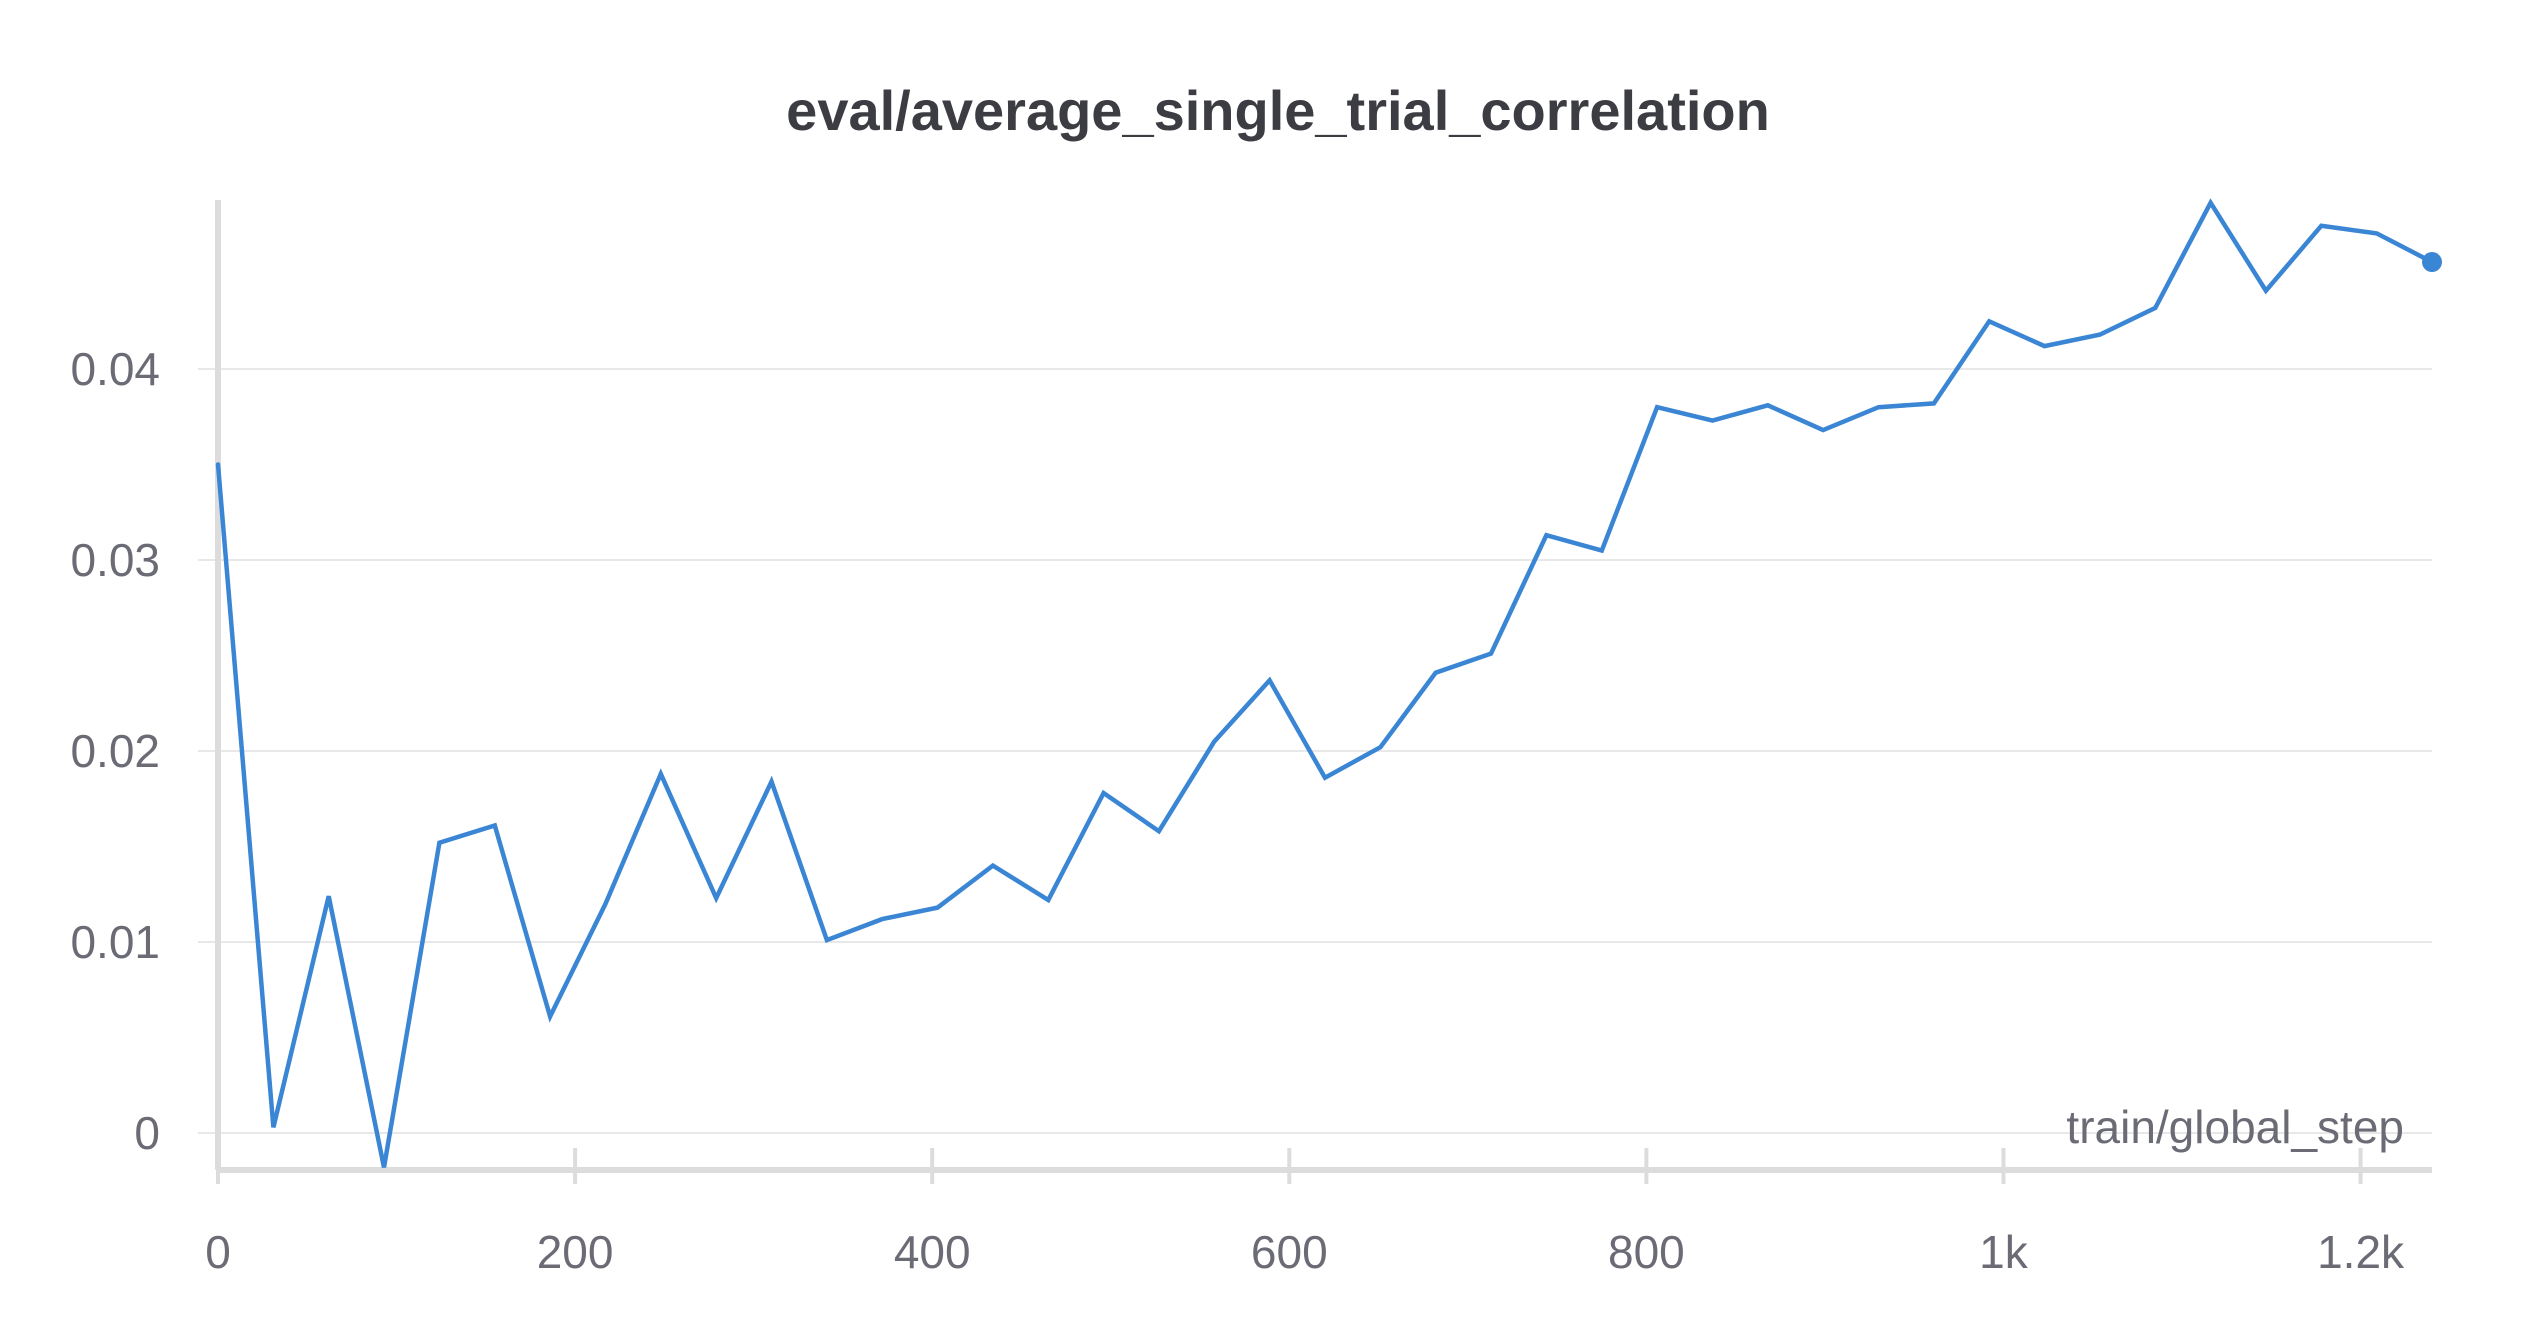 Image resolution: width=2528 pixels, height=1328 pixels. Describe the element at coordinates (2004, 1252) in the screenshot. I see `x-tick-label: 1k` at that location.